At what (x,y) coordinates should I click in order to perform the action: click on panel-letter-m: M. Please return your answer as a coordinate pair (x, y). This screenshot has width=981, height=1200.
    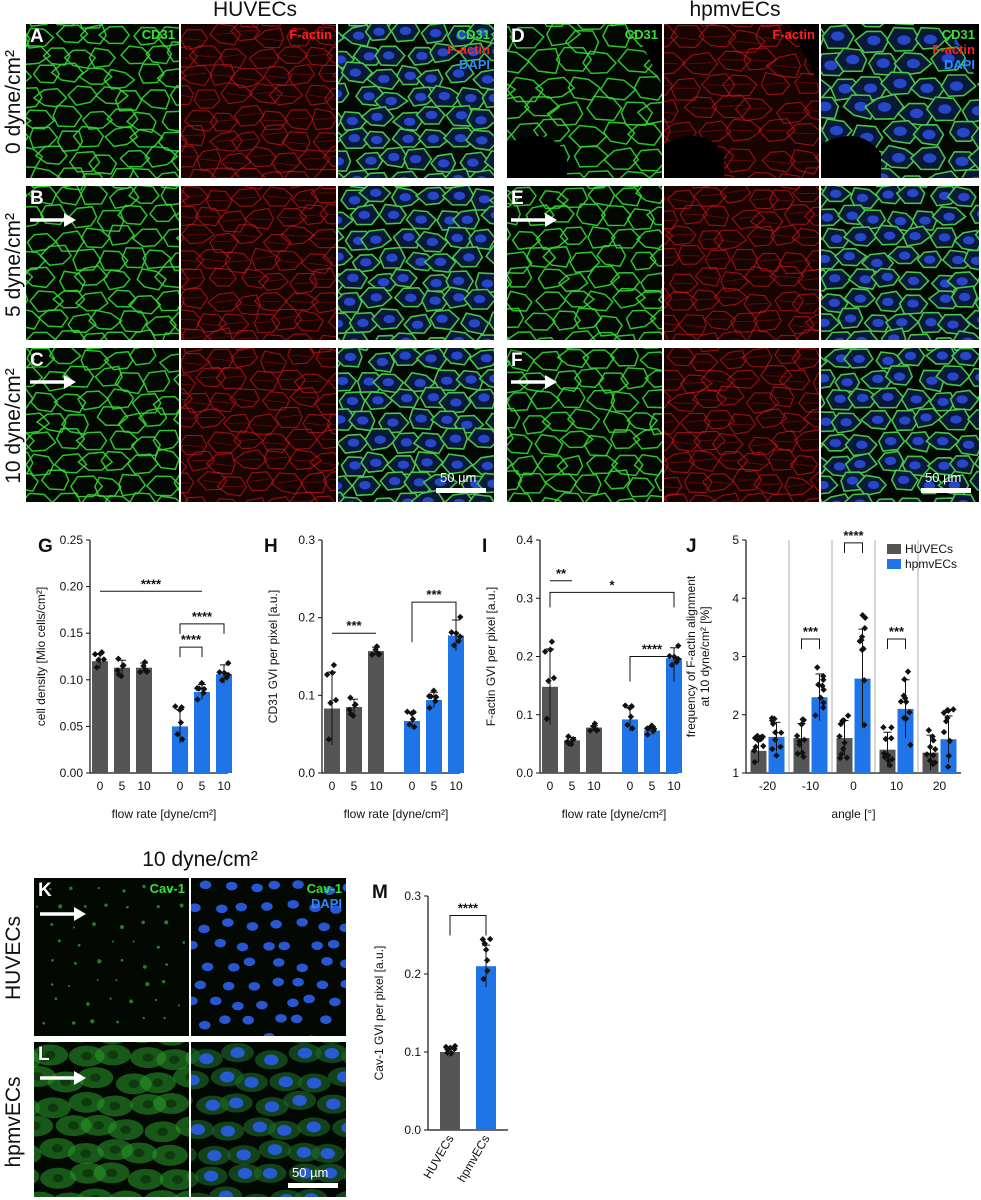
    Looking at the image, I should click on (380, 892).